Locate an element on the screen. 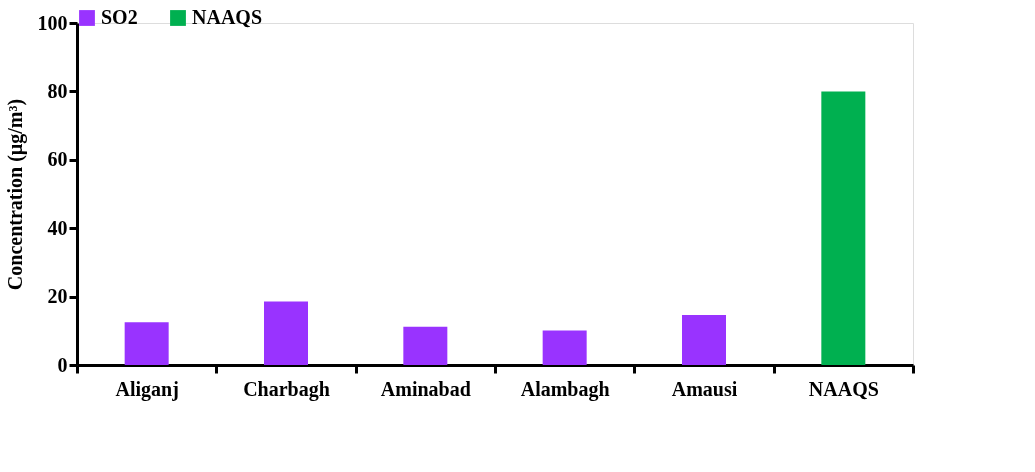 This screenshot has height=472, width=1035. y-axis-title: Concentration (µg/m³) is located at coordinates (15, 194).